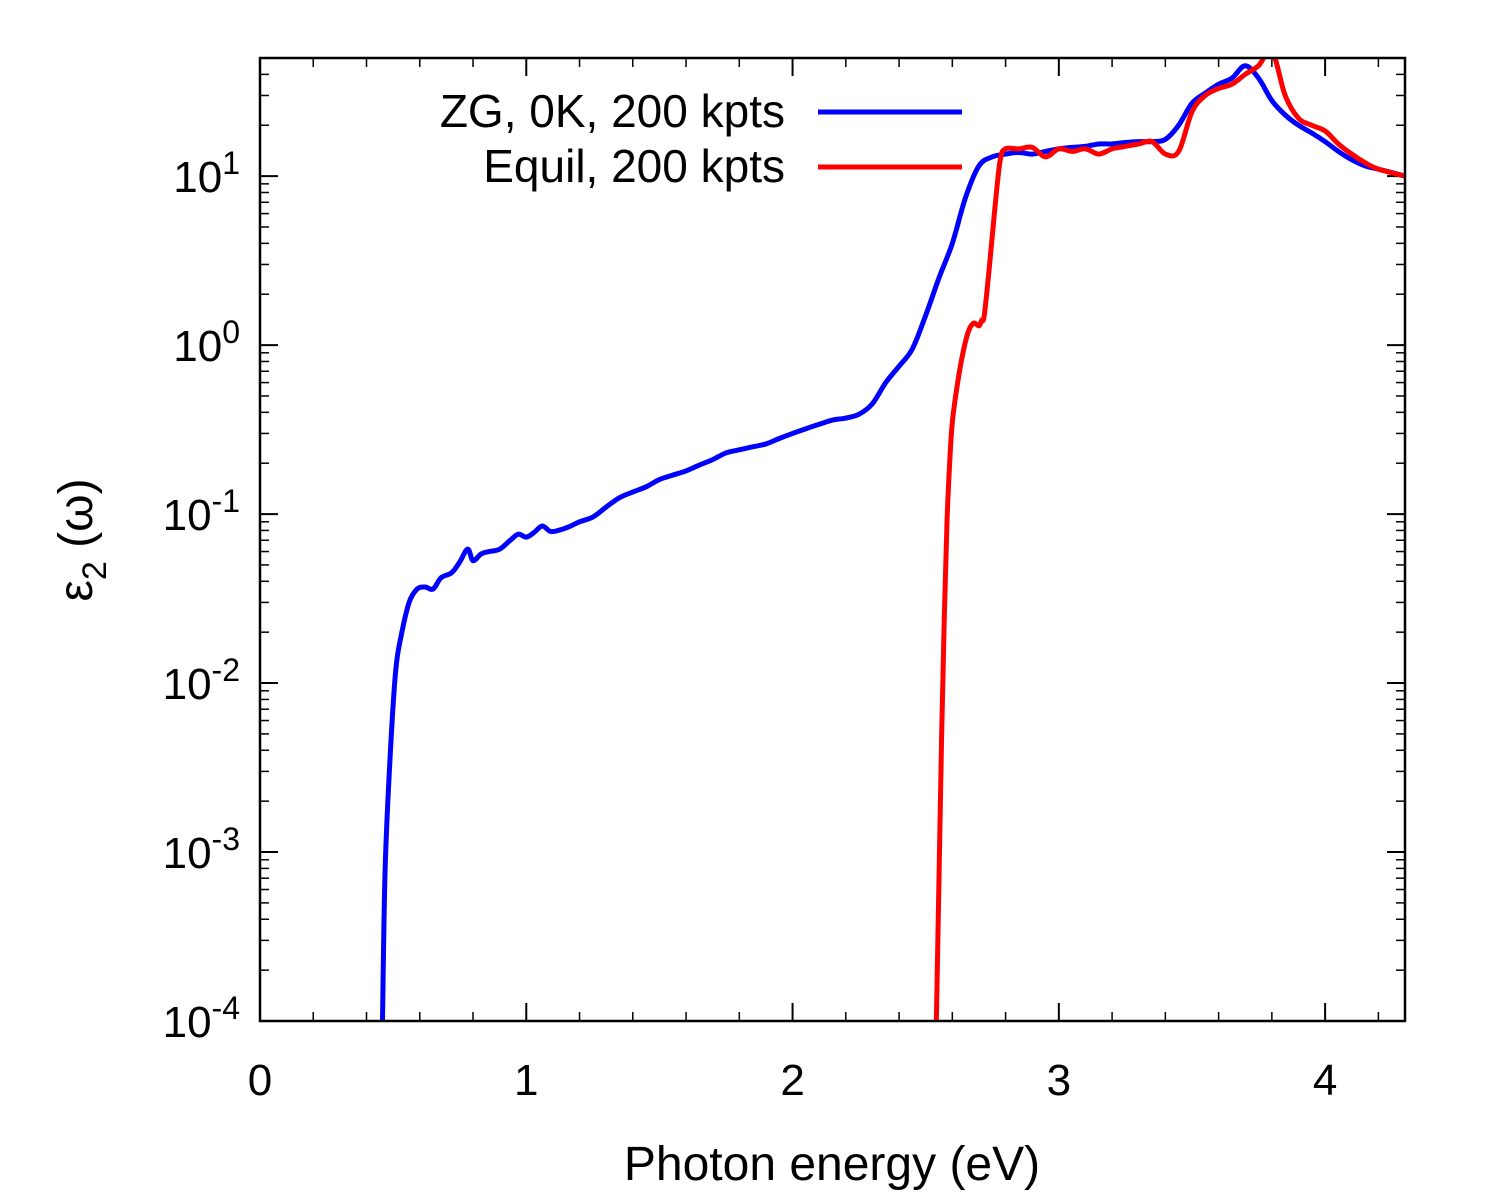  I want to click on y-tick-label: 10⁻⁴, so click(201, 1018).